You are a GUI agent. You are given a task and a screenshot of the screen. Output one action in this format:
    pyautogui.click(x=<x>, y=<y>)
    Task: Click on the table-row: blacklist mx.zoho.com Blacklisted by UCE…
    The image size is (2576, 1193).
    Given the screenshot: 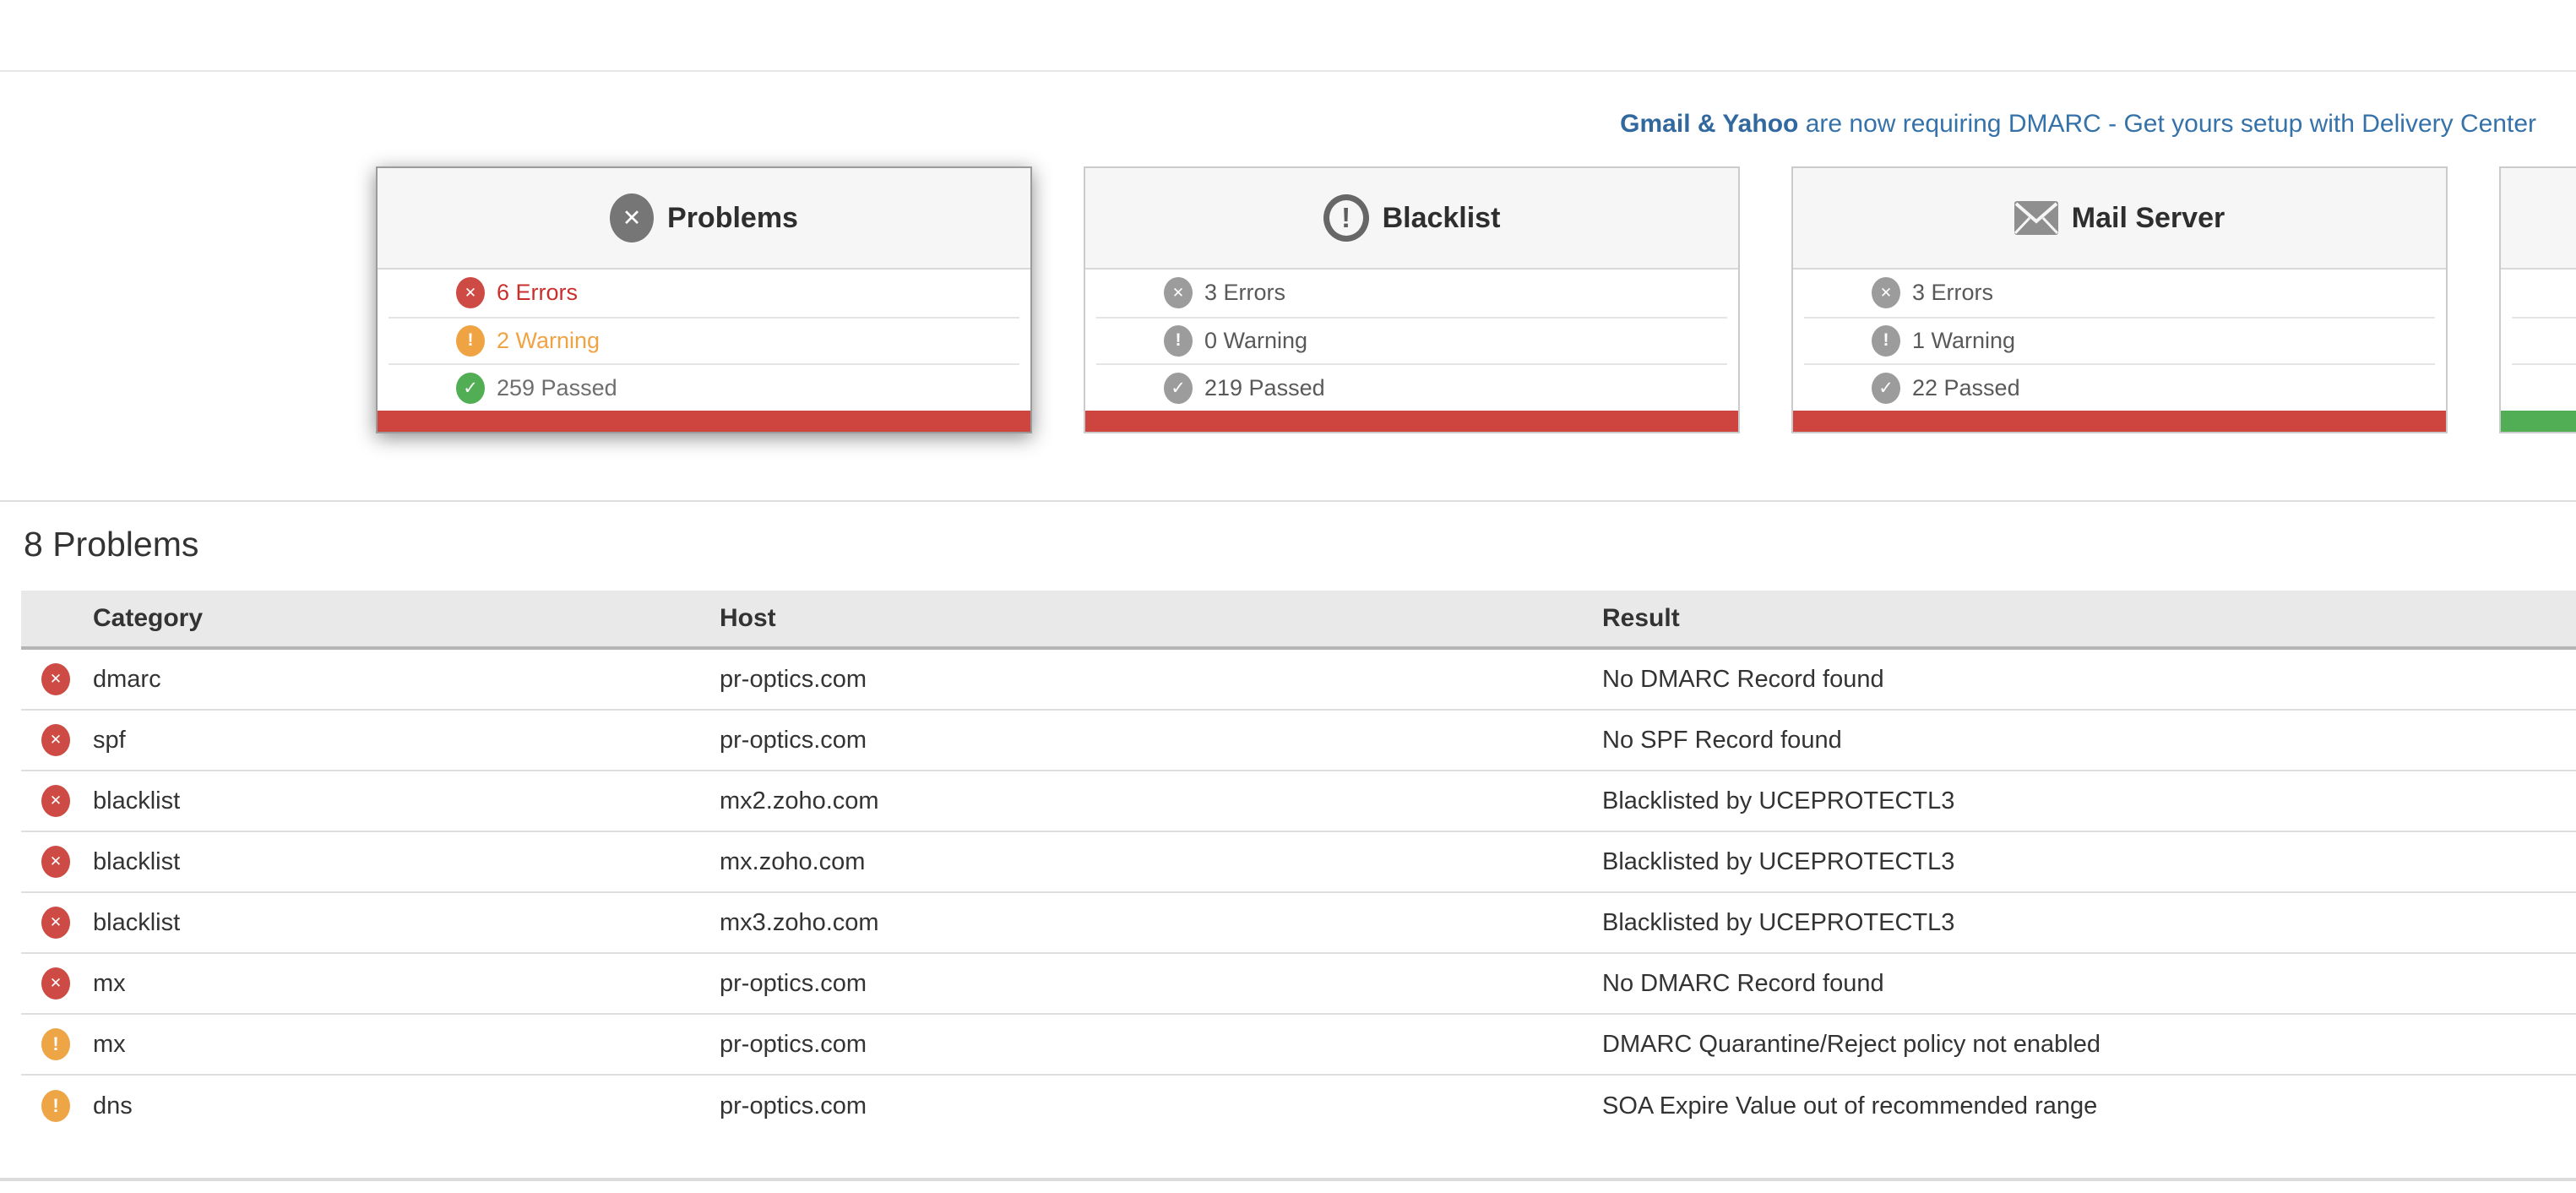 What is the action you would take?
    pyautogui.click(x=1298, y=862)
    